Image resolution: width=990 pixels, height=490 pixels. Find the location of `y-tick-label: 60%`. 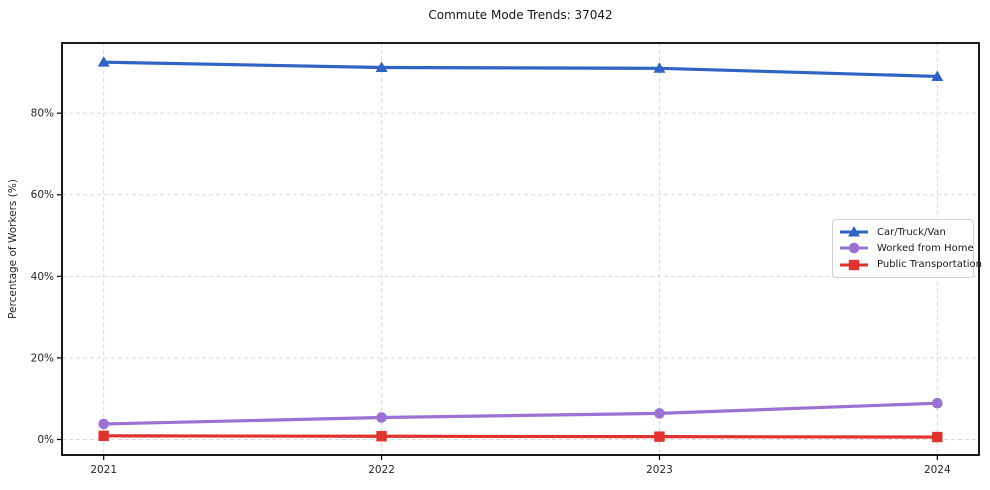

y-tick-label: 60% is located at coordinates (42, 195).